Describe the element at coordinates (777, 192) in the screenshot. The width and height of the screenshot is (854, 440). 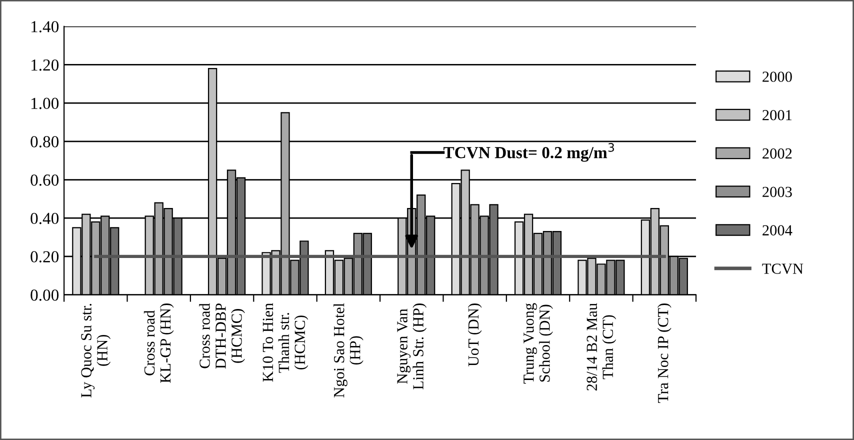
I see `legend-label: 2003` at that location.